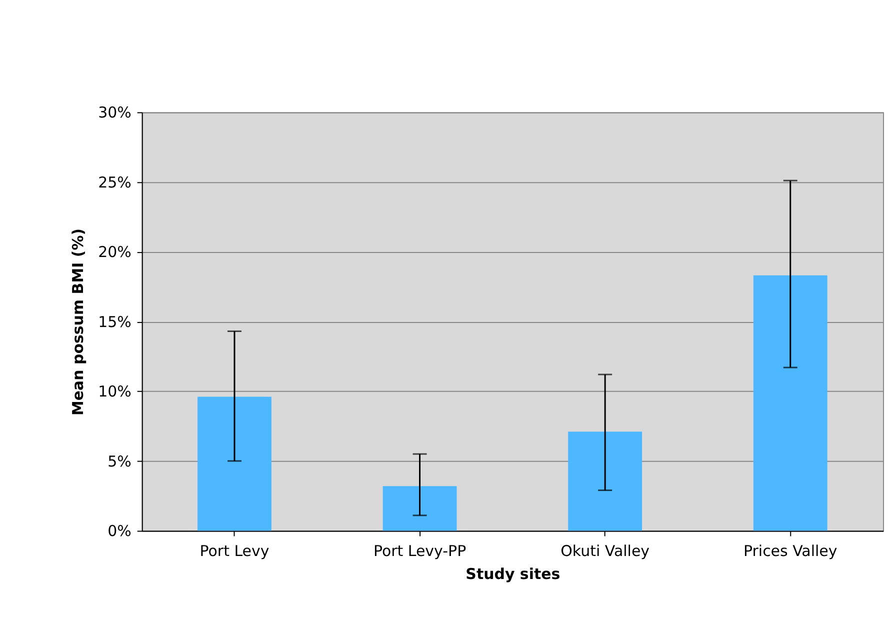 The width and height of the screenshot is (893, 636). I want to click on x-tick-label: Port Levy, so click(235, 551).